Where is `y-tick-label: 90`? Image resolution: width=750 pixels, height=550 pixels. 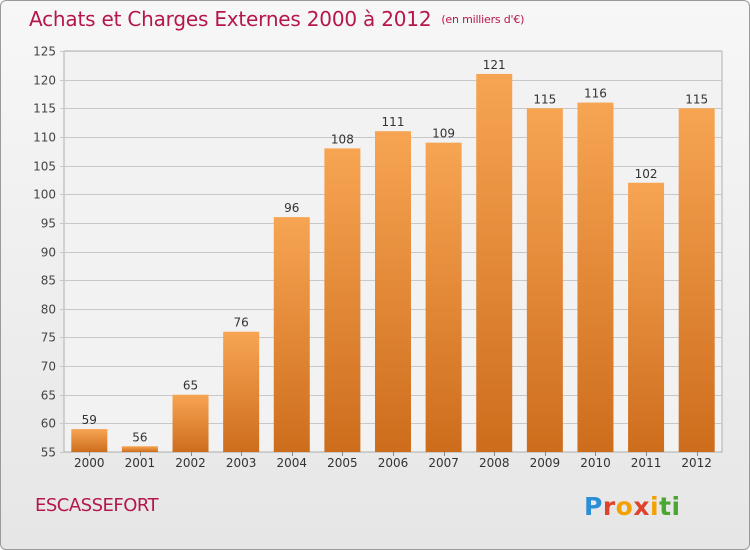 y-tick-label: 90 is located at coordinates (48, 253).